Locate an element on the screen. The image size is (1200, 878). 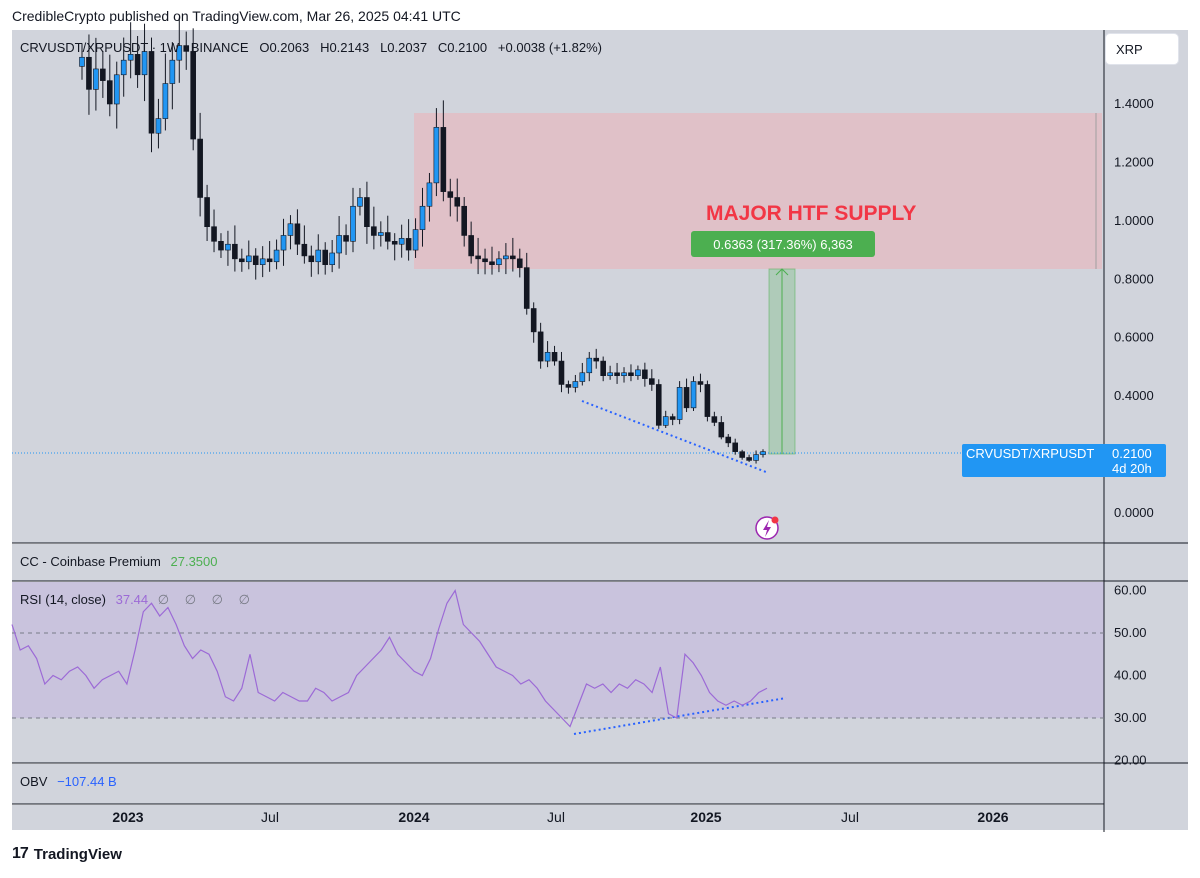
legend-open: O0.2063 is located at coordinates (284, 47).